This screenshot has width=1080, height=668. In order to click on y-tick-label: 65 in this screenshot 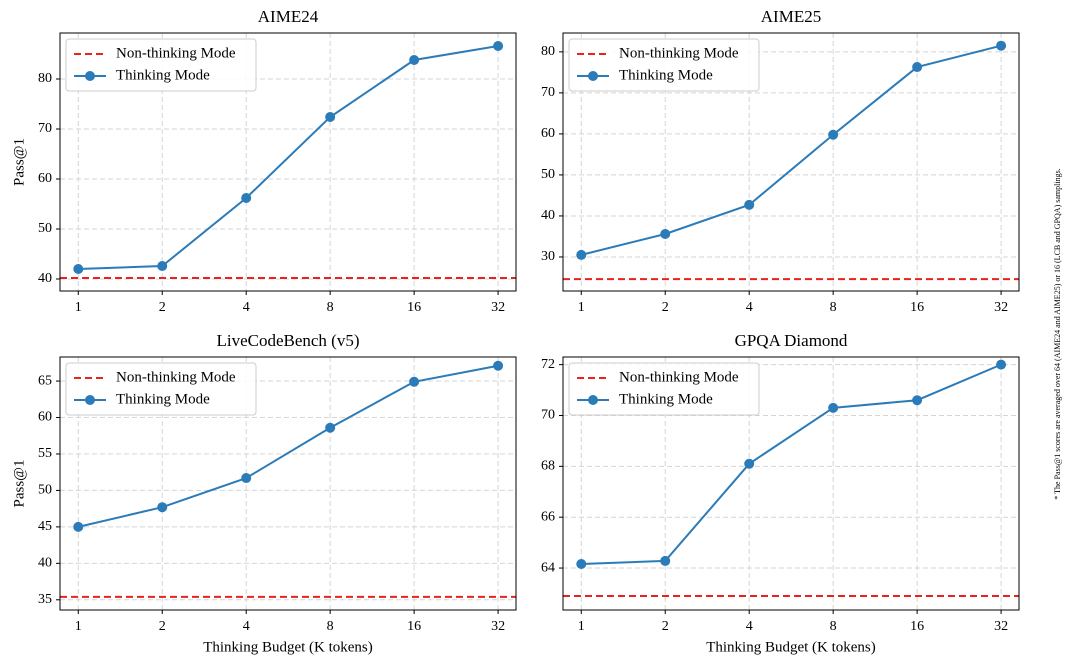, I will do `click(45, 380)`.